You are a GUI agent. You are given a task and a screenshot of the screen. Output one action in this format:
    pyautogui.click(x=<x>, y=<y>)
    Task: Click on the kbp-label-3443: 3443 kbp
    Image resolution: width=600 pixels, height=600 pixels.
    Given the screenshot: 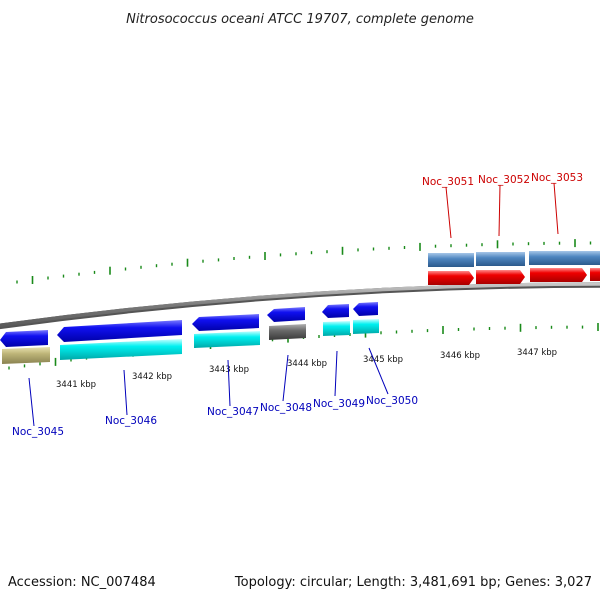 What is the action you would take?
    pyautogui.click(x=229, y=370)
    